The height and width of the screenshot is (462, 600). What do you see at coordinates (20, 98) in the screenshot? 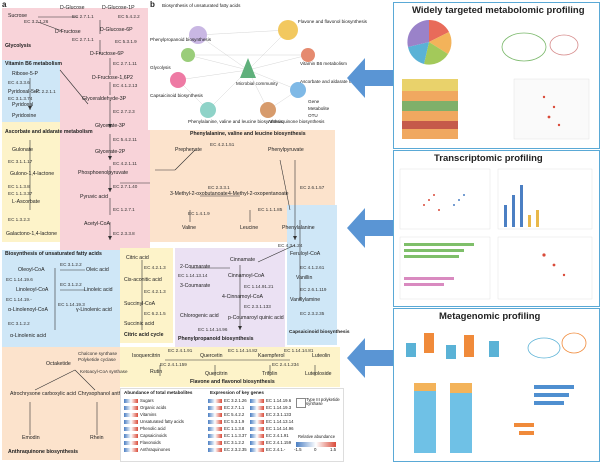
I see `ec-b6-2: EC 3.1.3.74` at bounding box center [20, 98].